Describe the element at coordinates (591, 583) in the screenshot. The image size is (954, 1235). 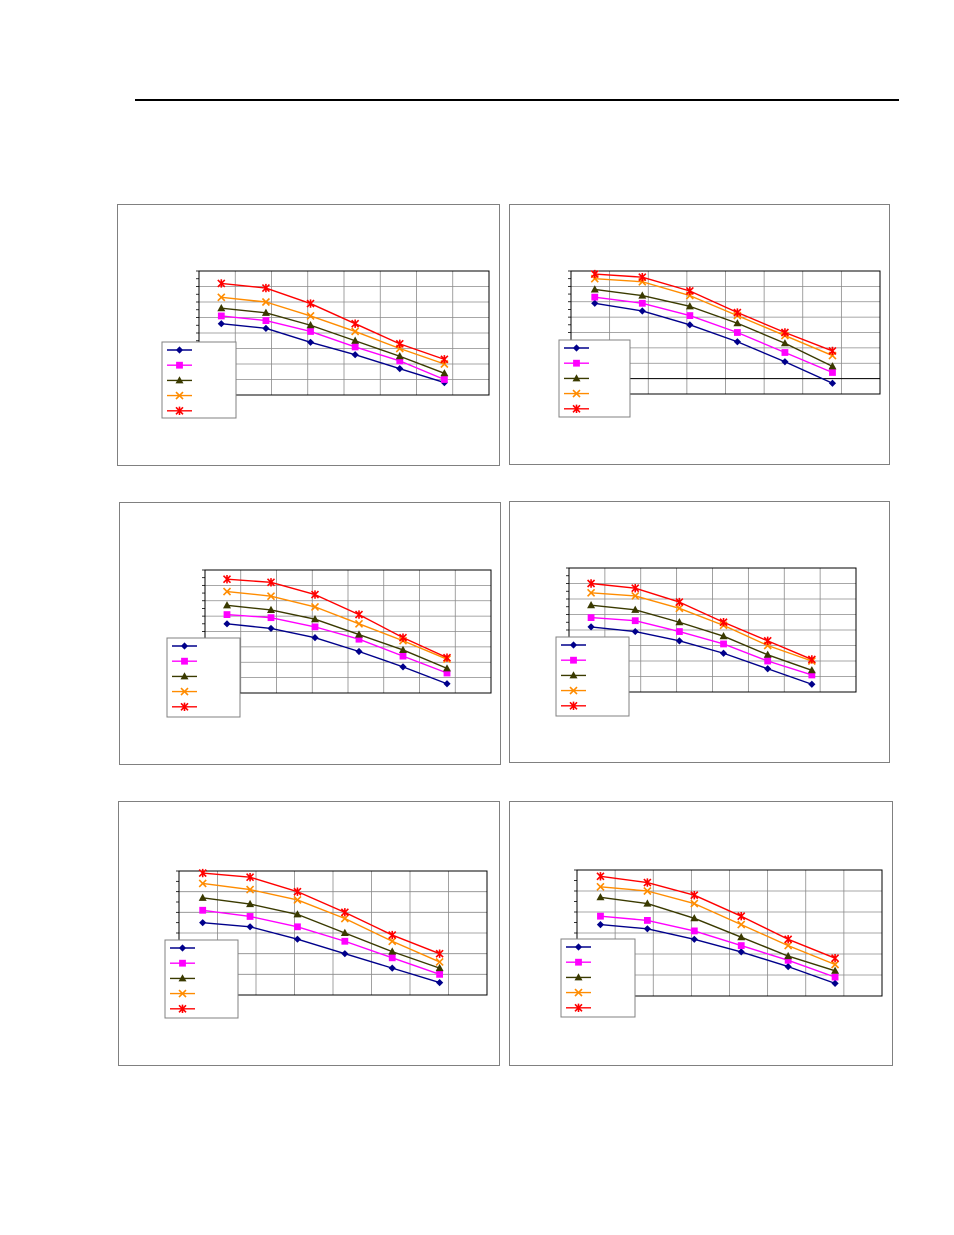
I see `chart-4-series-5-point` at that location.